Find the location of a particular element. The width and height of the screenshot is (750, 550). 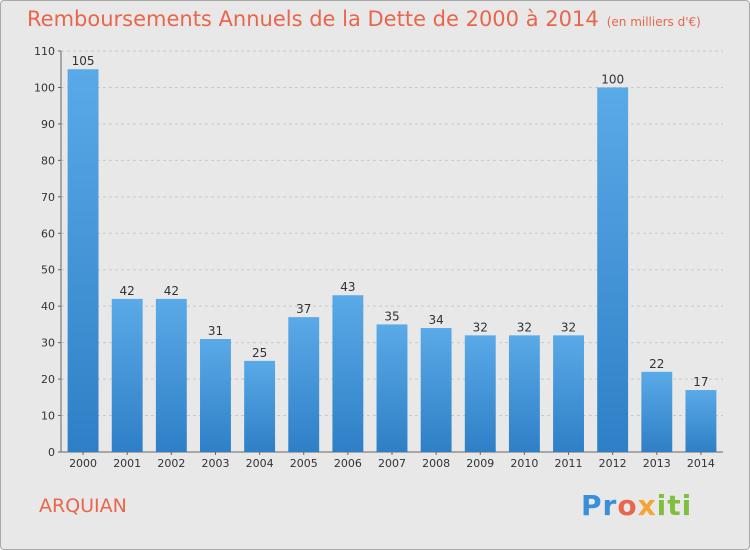

x-tick-label: 2009 is located at coordinates (480, 463).